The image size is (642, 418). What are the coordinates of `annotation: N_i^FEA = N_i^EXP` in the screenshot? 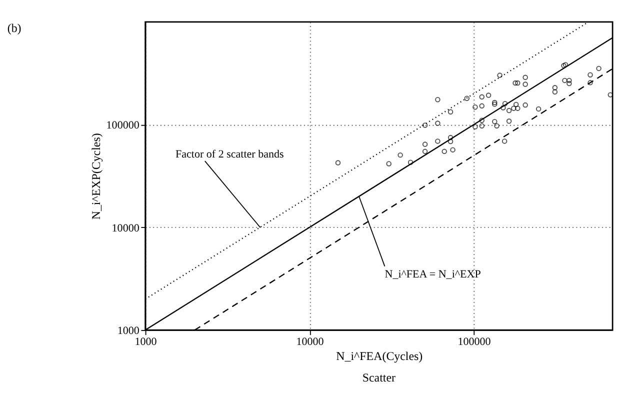 It's located at (432, 274).